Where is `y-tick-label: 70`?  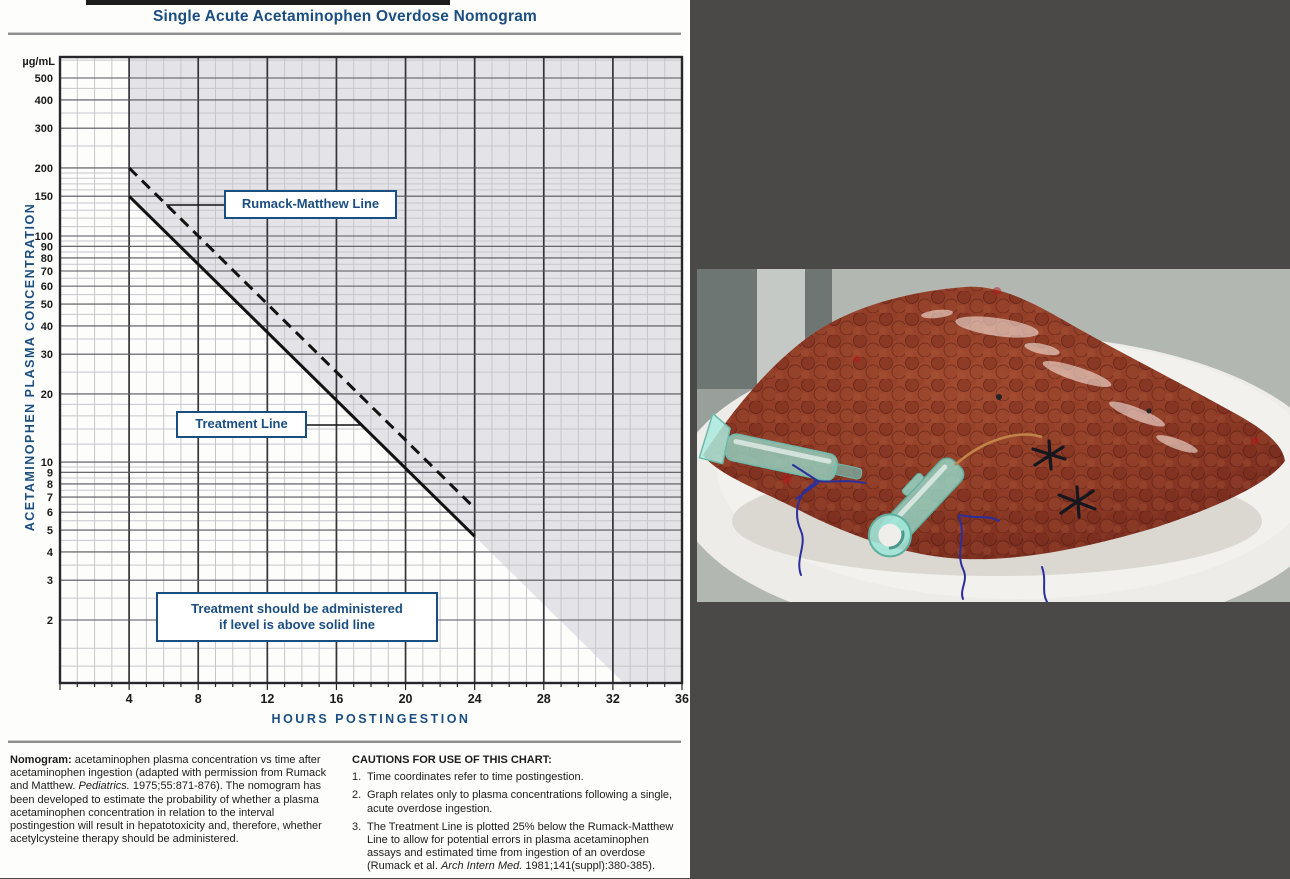
y-tick-label: 70 is located at coordinates (47, 272).